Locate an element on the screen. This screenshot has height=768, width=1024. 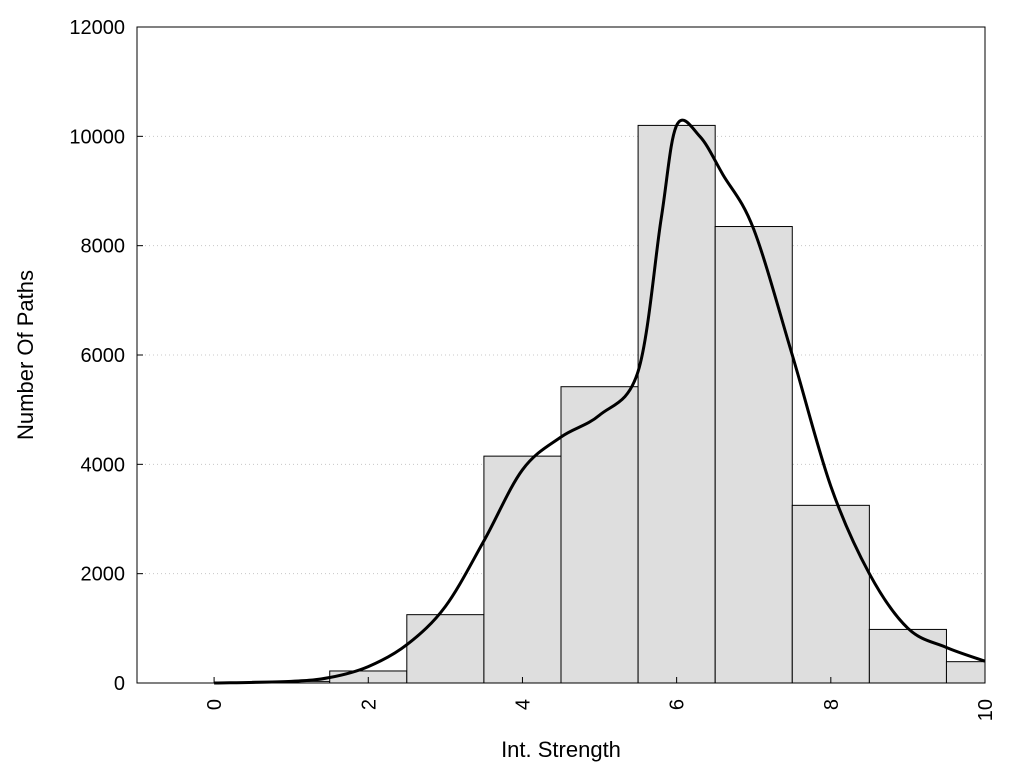
y-tick-label: 0 is located at coordinates (119, 684).